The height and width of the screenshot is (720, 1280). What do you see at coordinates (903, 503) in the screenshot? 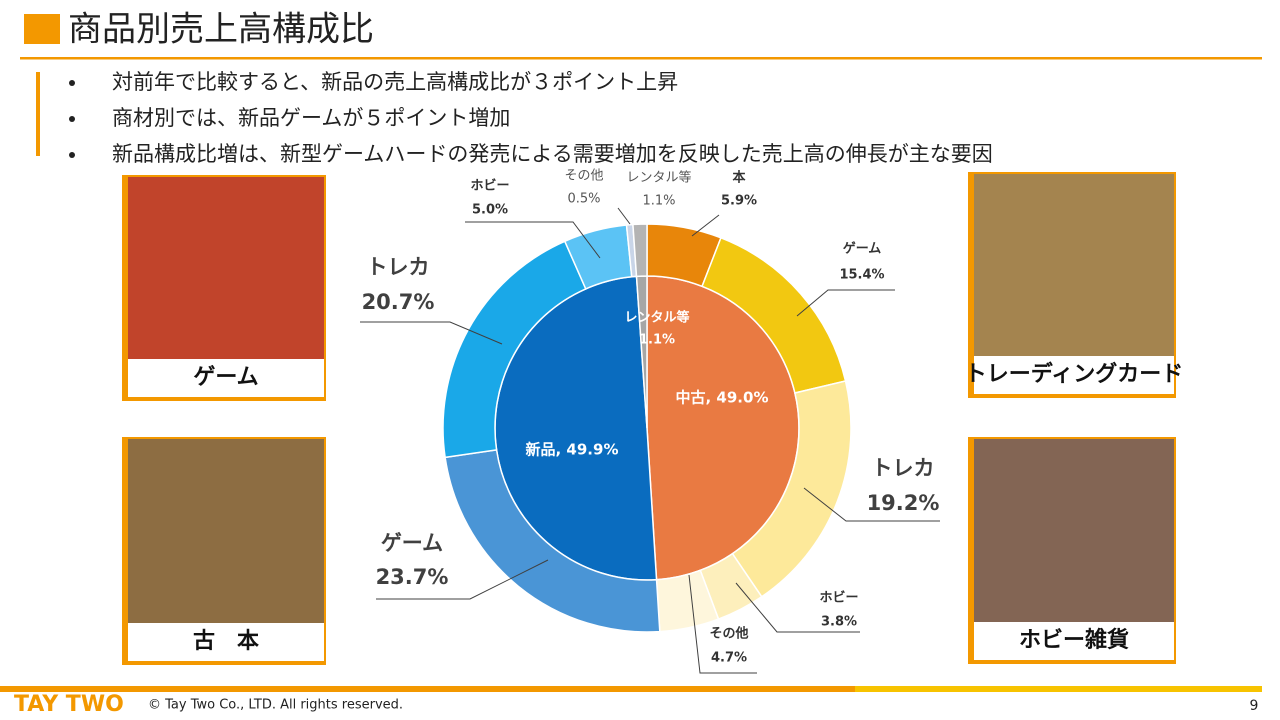
I see `slice-value-label: 19.2%` at bounding box center [903, 503].